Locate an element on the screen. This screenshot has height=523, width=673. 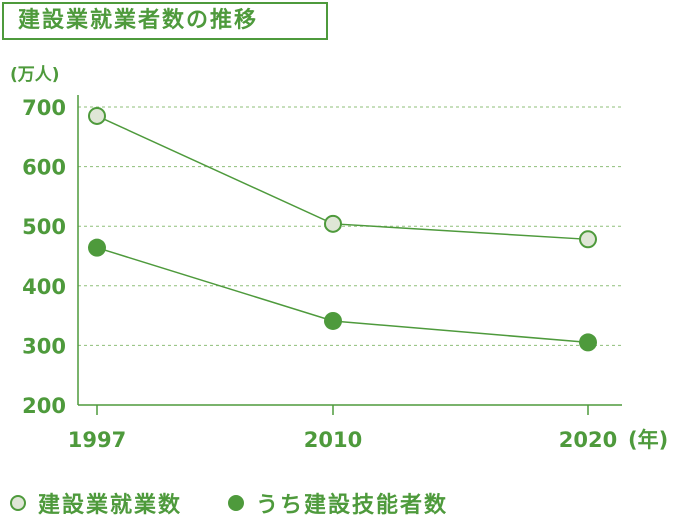
legend-item-total: 建設業就業数 is located at coordinates (96, 503).